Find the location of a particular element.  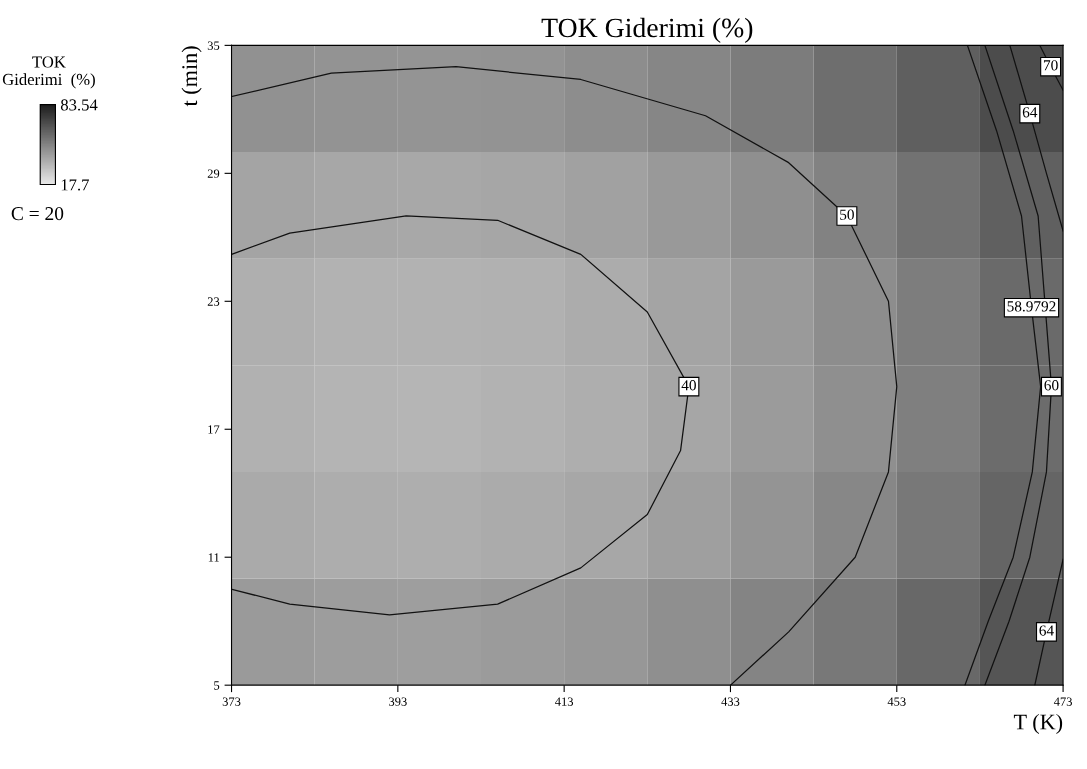

color-bar-label: 17.7 is located at coordinates (75, 185).